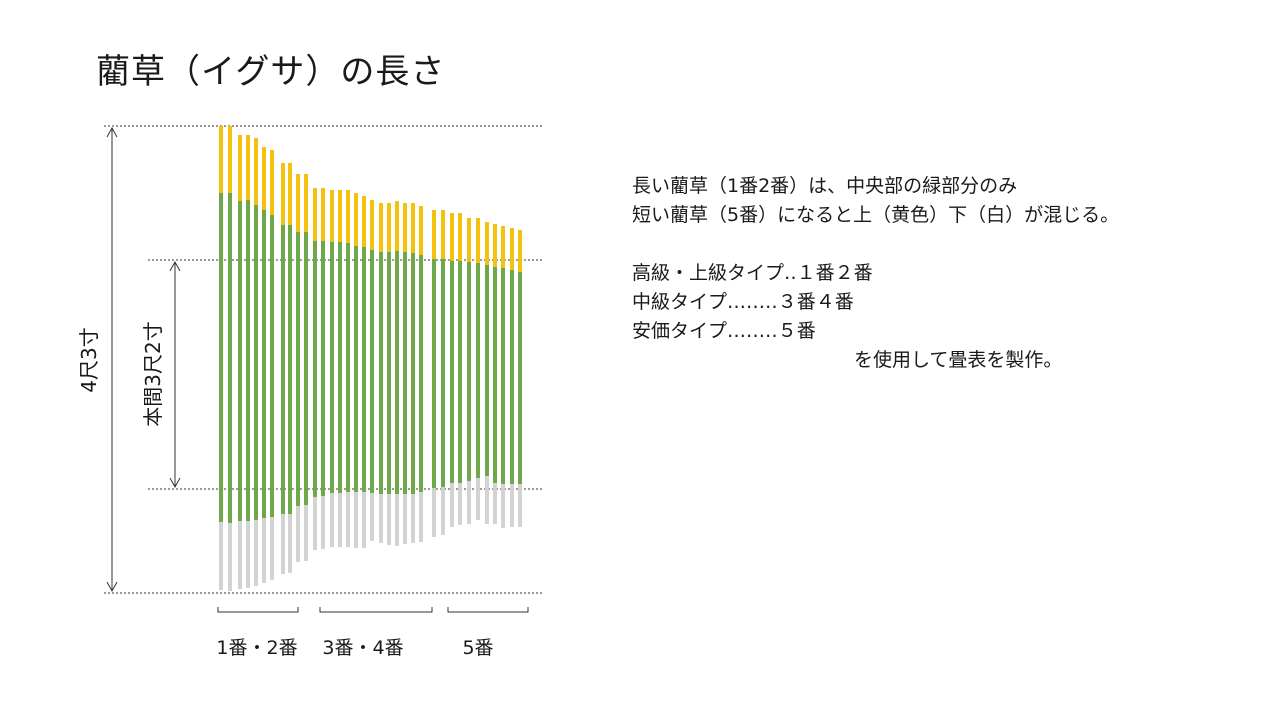 The width and height of the screenshot is (1280, 720). I want to click on straw-13-middle-segment, so click(323, 368).